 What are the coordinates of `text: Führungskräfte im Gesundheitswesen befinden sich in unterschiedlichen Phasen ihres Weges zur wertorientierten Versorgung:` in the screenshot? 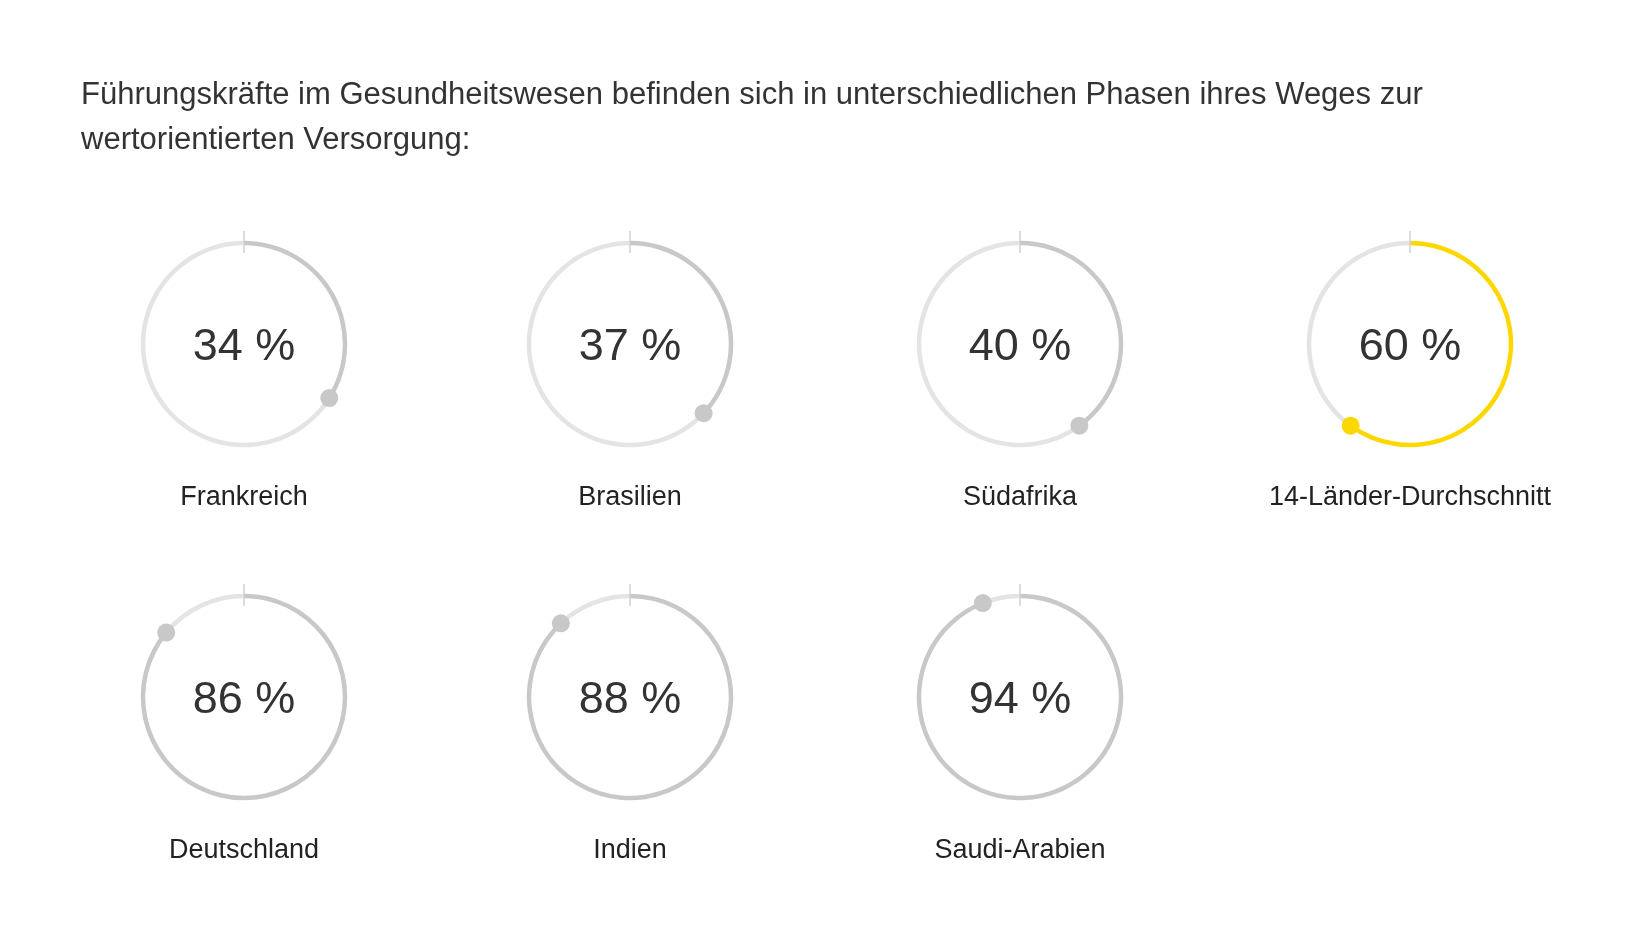 It's located at (751, 116).